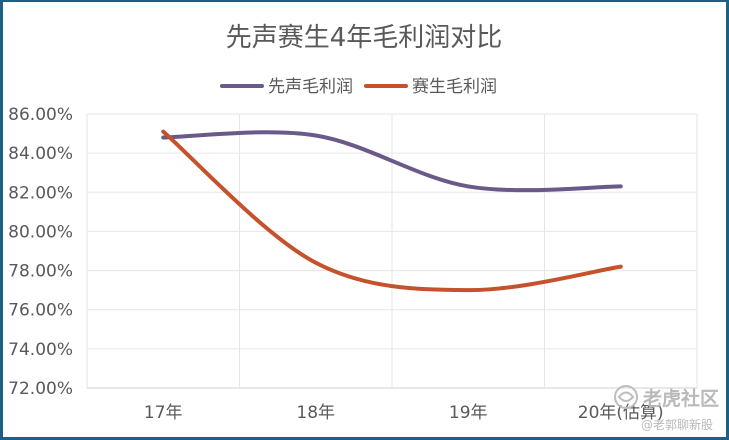 The image size is (729, 440). What do you see at coordinates (404, 413) in the screenshot?
I see `x-axis-ticks: 17年 18年 19年 20年(估算)` at bounding box center [404, 413].